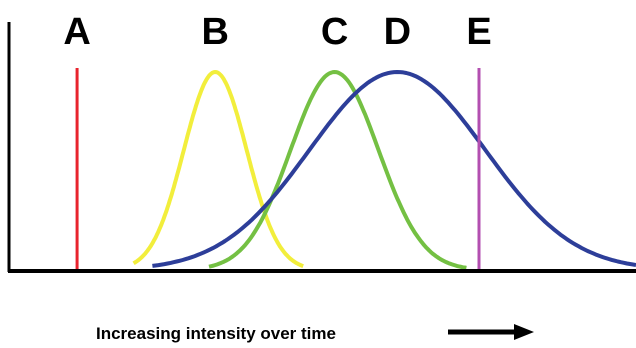 This screenshot has height=348, width=636. What do you see at coordinates (478, 32) in the screenshot?
I see `series-label-e: E` at bounding box center [478, 32].